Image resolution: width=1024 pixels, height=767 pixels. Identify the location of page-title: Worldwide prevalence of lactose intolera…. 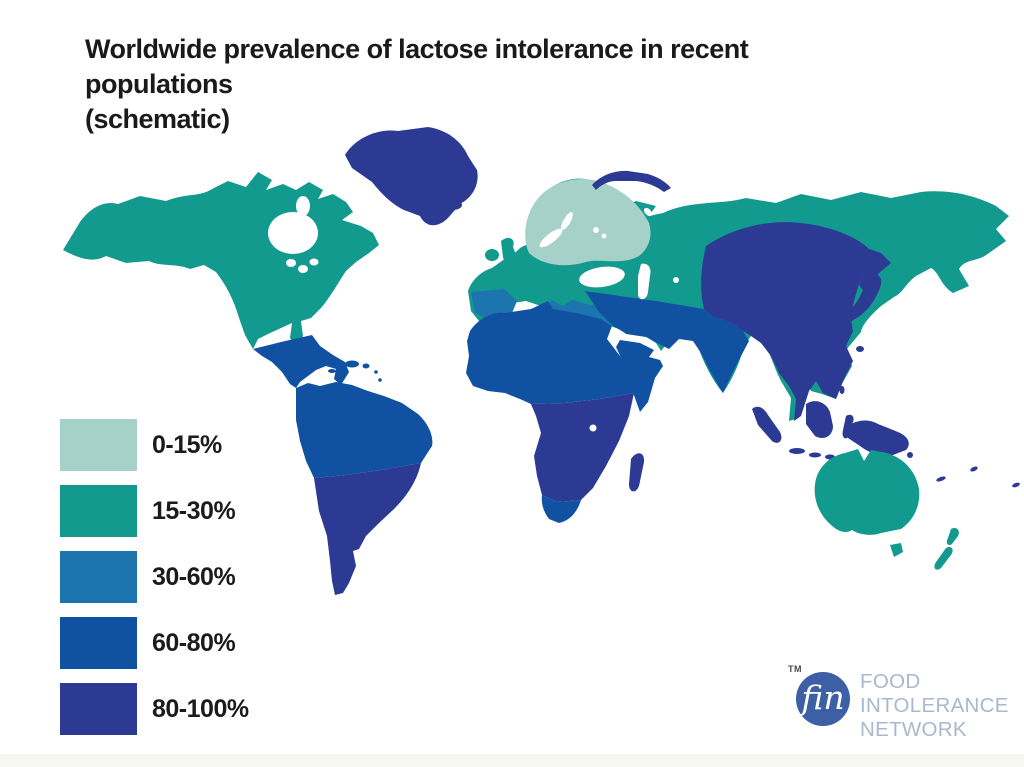
(465, 84).